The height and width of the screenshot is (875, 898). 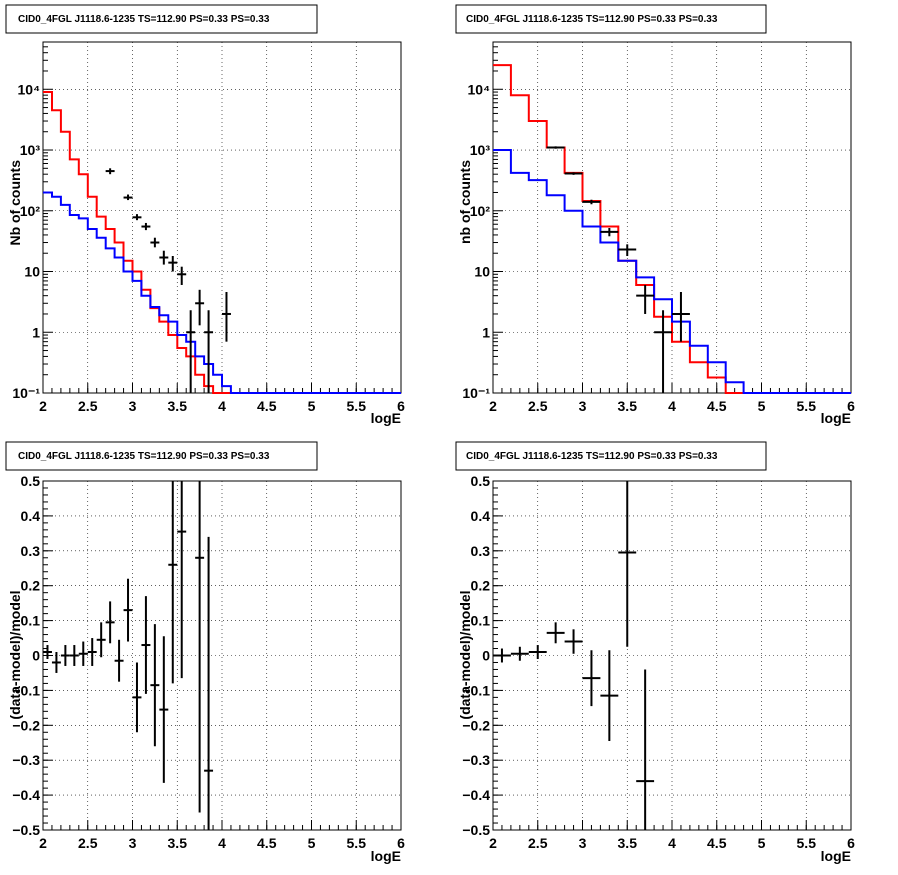 I want to click on y-axis-label: nb of counts, so click(x=465, y=202).